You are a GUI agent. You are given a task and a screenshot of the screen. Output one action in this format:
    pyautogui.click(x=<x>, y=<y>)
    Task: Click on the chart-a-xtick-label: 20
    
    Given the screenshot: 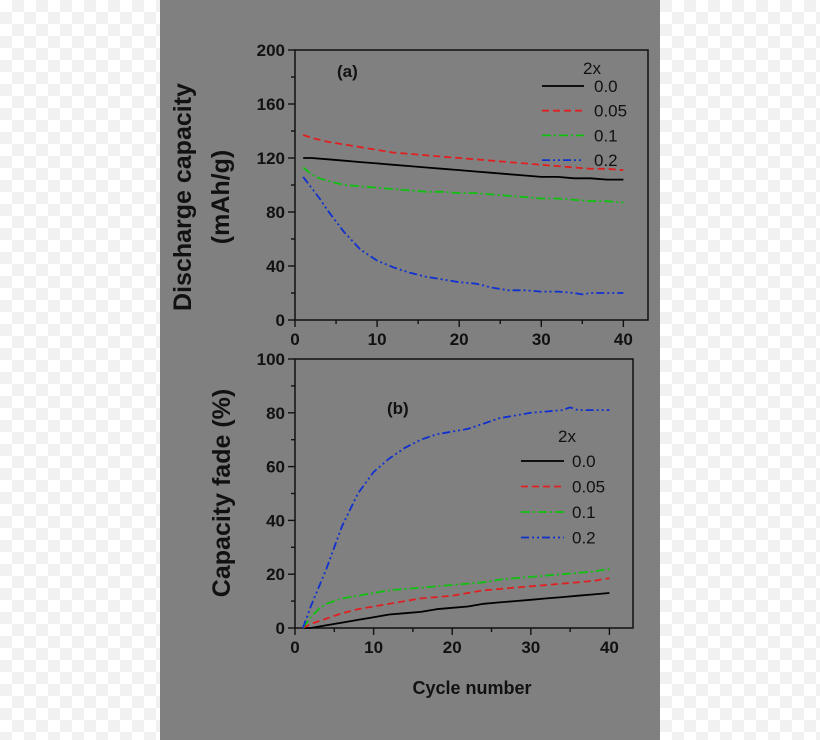 What is the action you would take?
    pyautogui.click(x=459, y=339)
    